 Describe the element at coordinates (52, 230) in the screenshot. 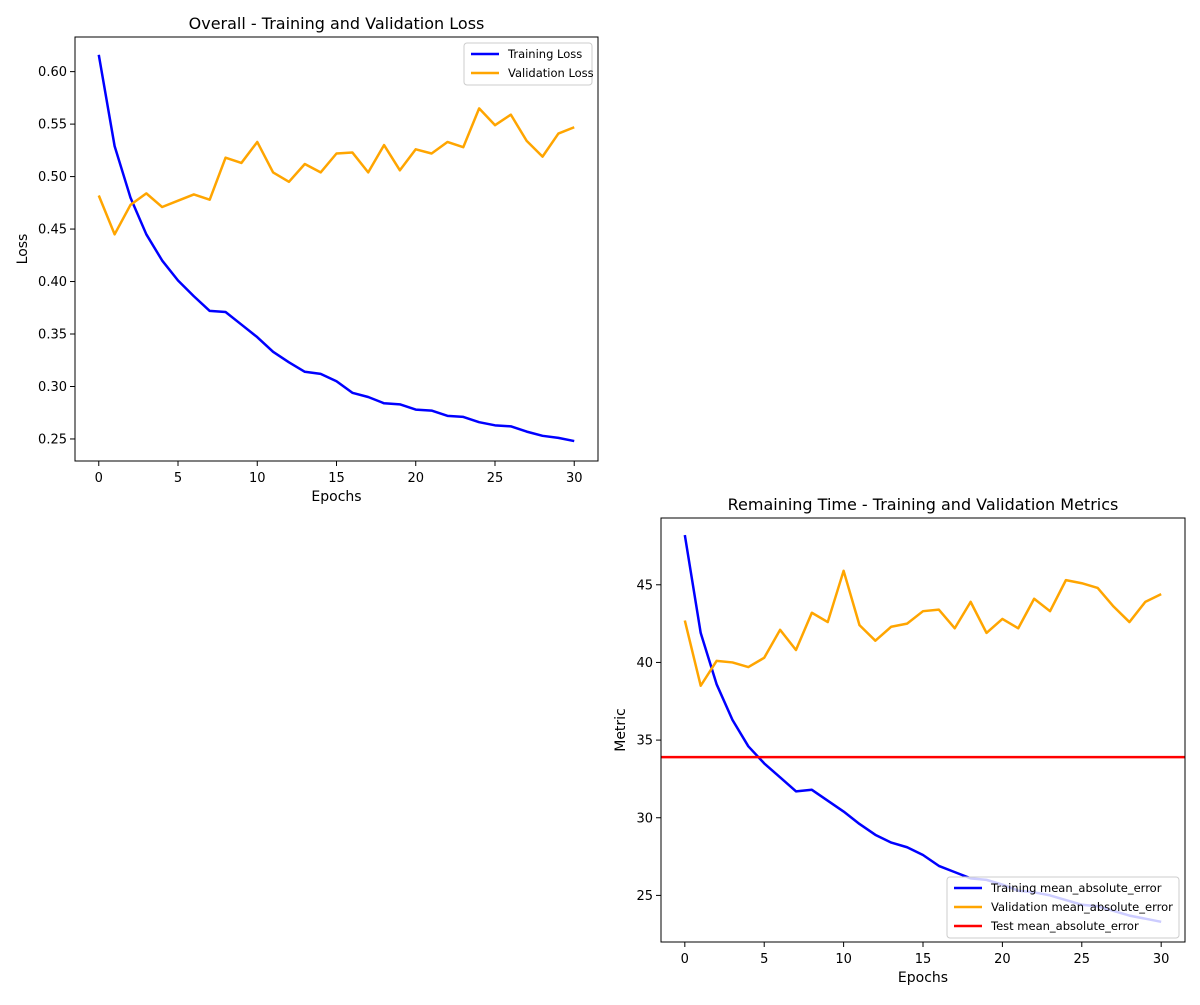

I see `y-tick-label: 0.45` at that location.